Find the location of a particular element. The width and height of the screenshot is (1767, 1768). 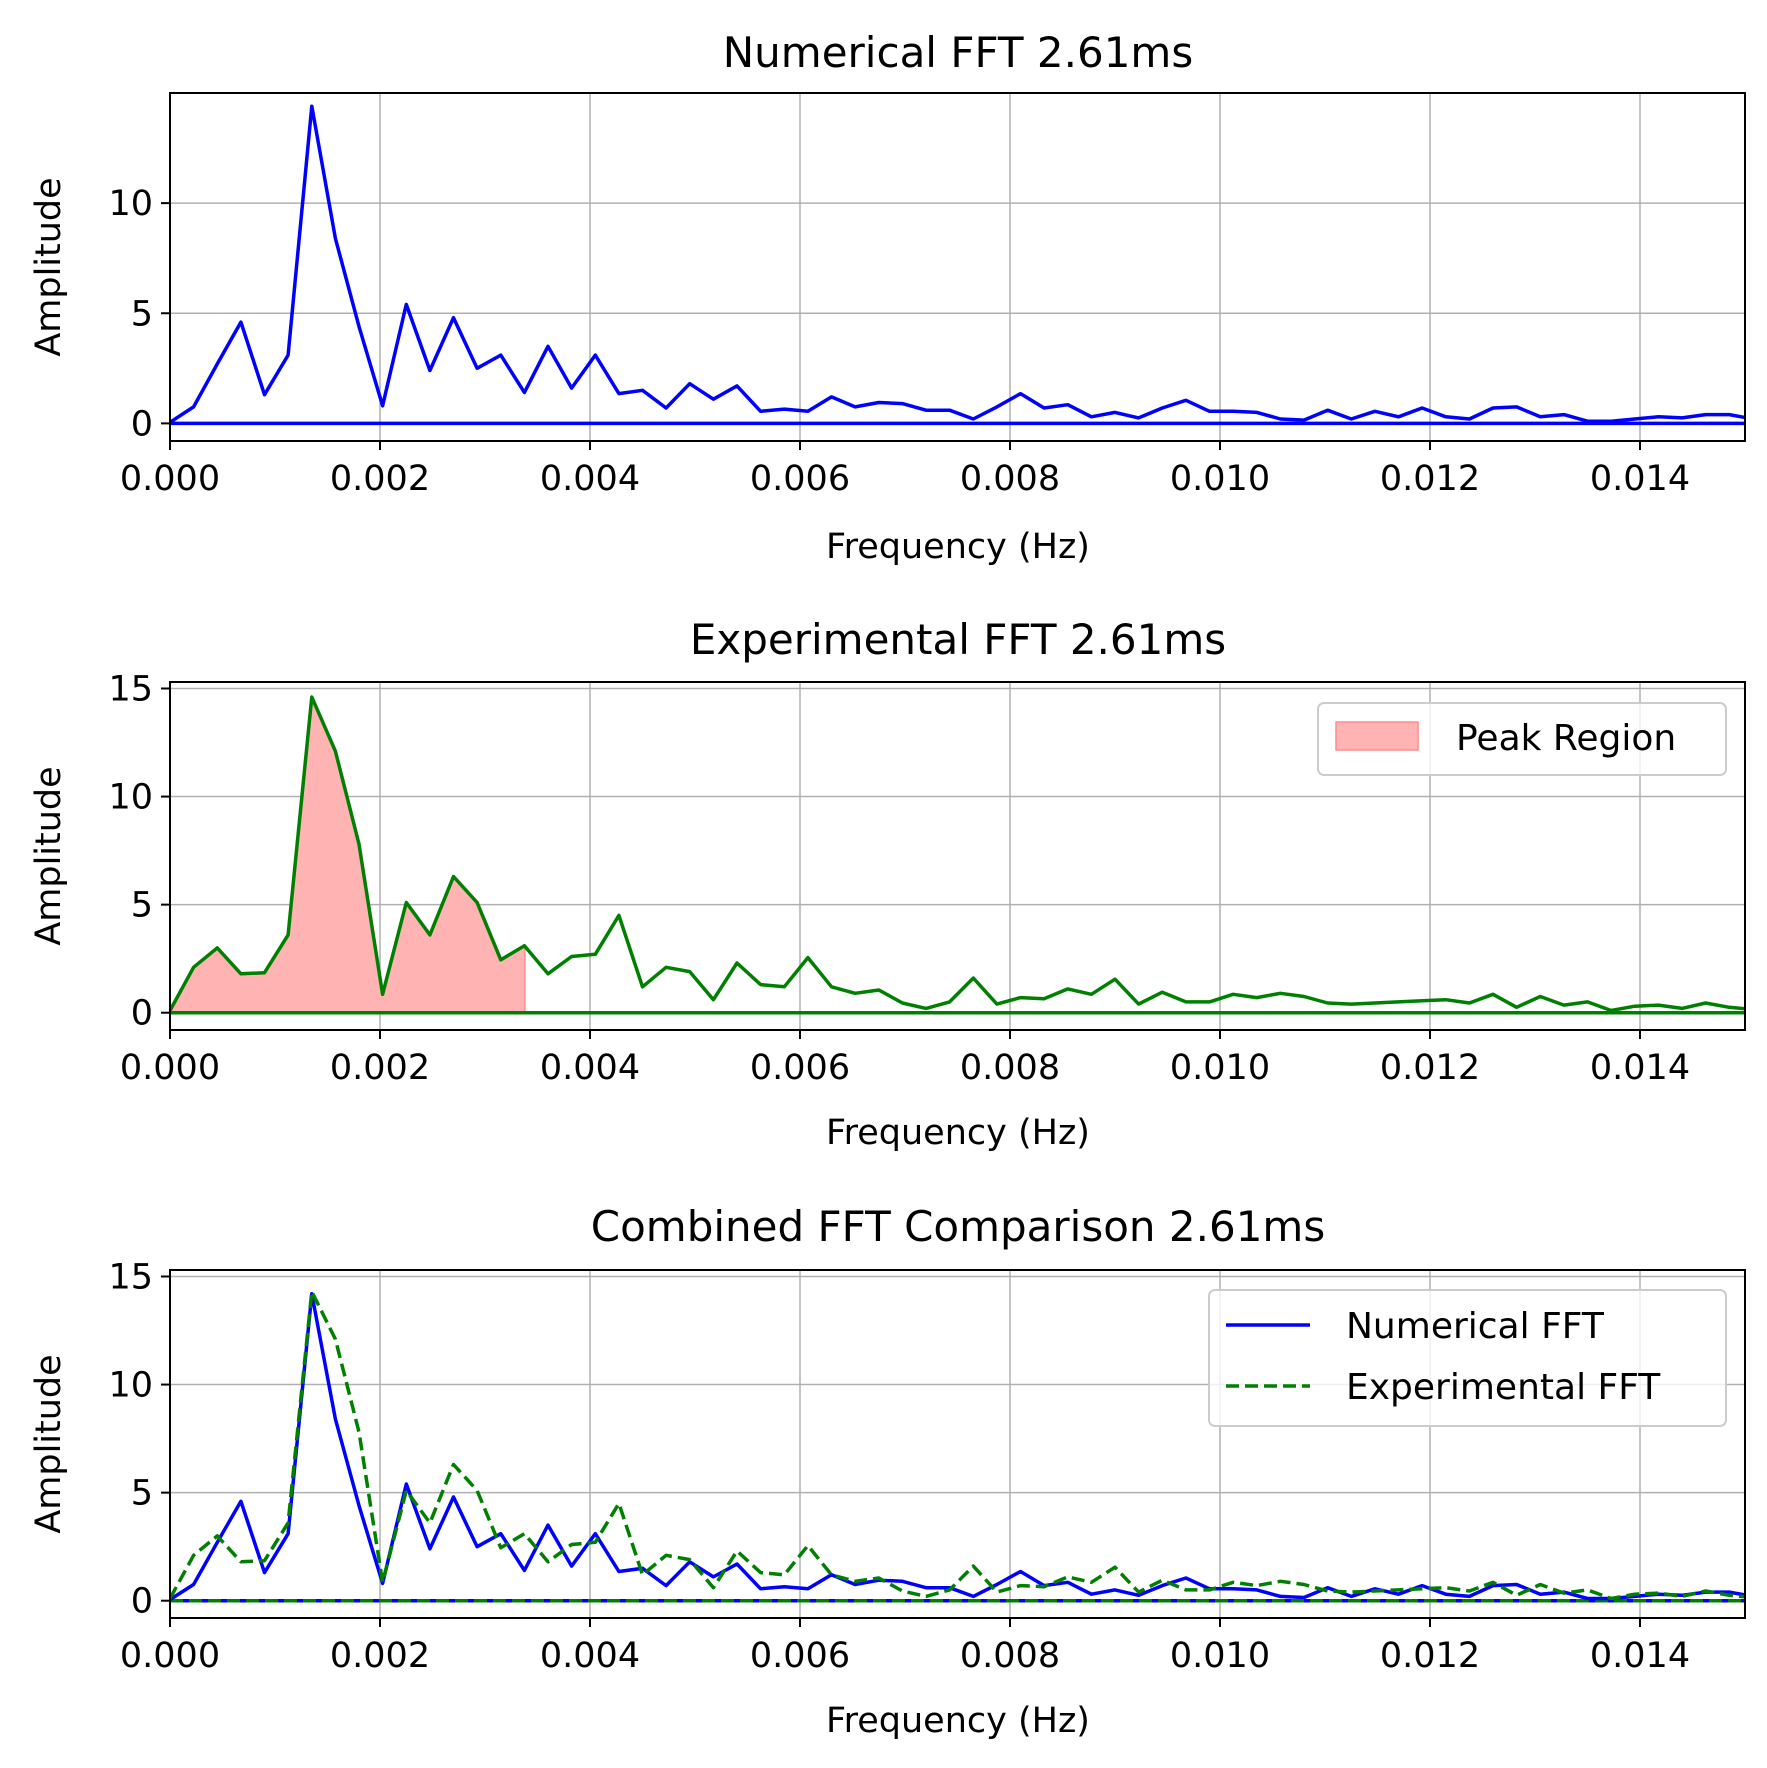

legend: Numerical FFT Experimental FFT is located at coordinates (1467, 1358).